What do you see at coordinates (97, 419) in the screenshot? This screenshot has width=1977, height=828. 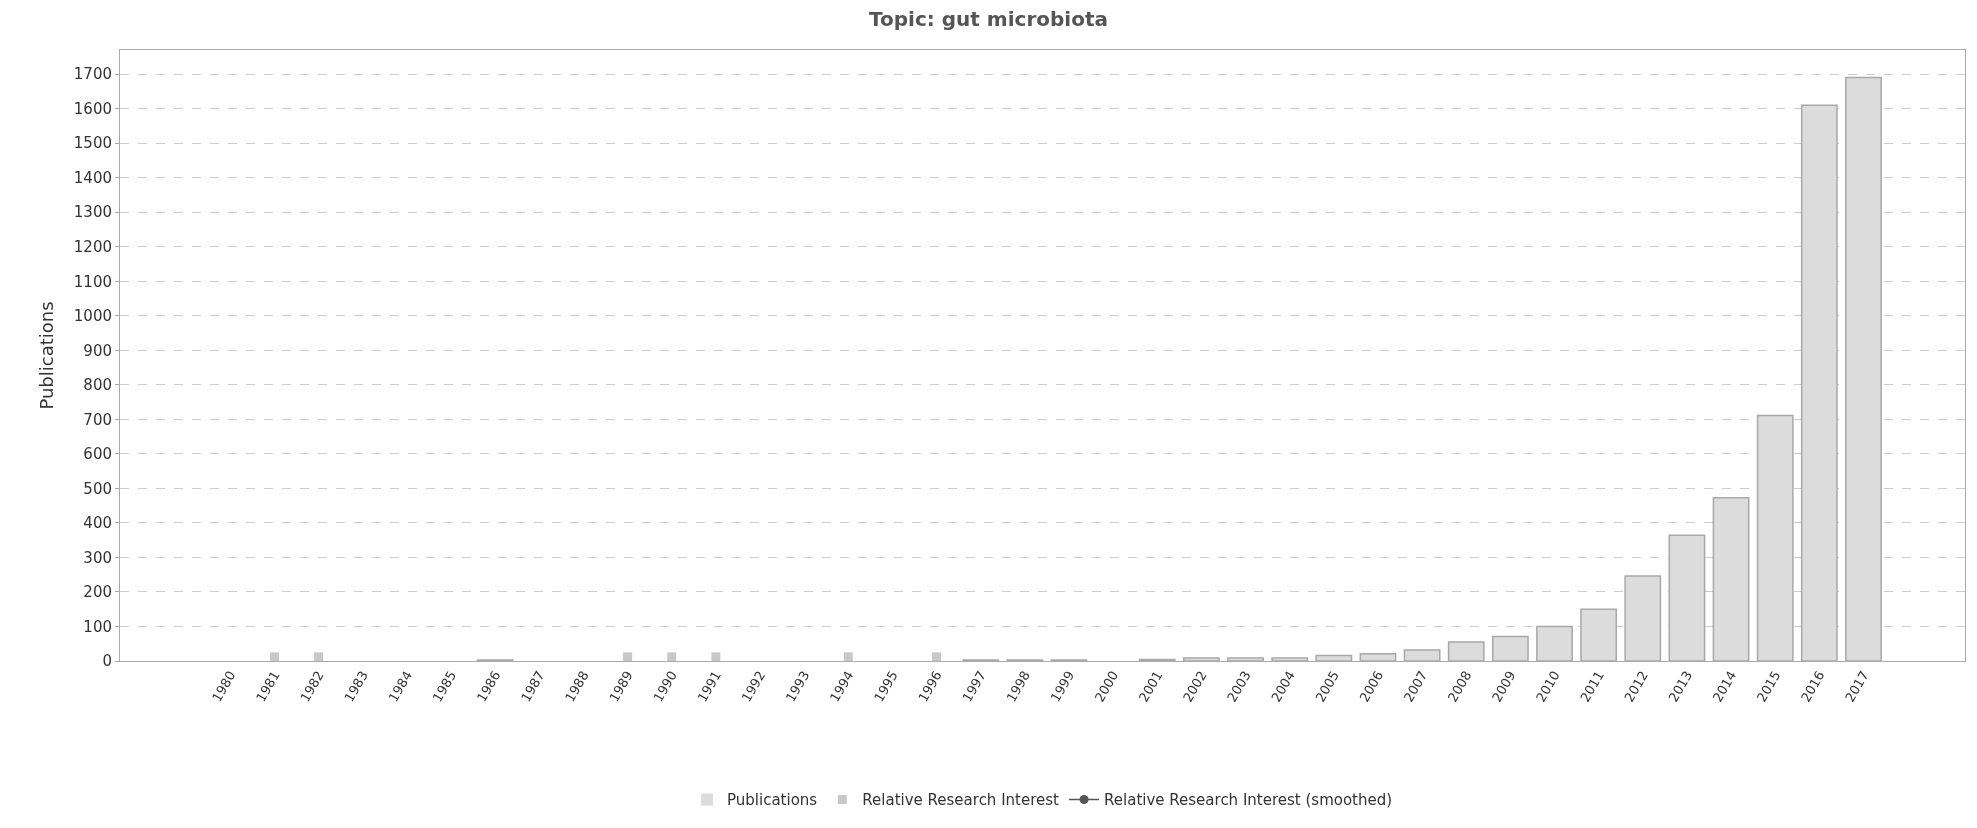 I see `y-tick-label: 700` at bounding box center [97, 419].